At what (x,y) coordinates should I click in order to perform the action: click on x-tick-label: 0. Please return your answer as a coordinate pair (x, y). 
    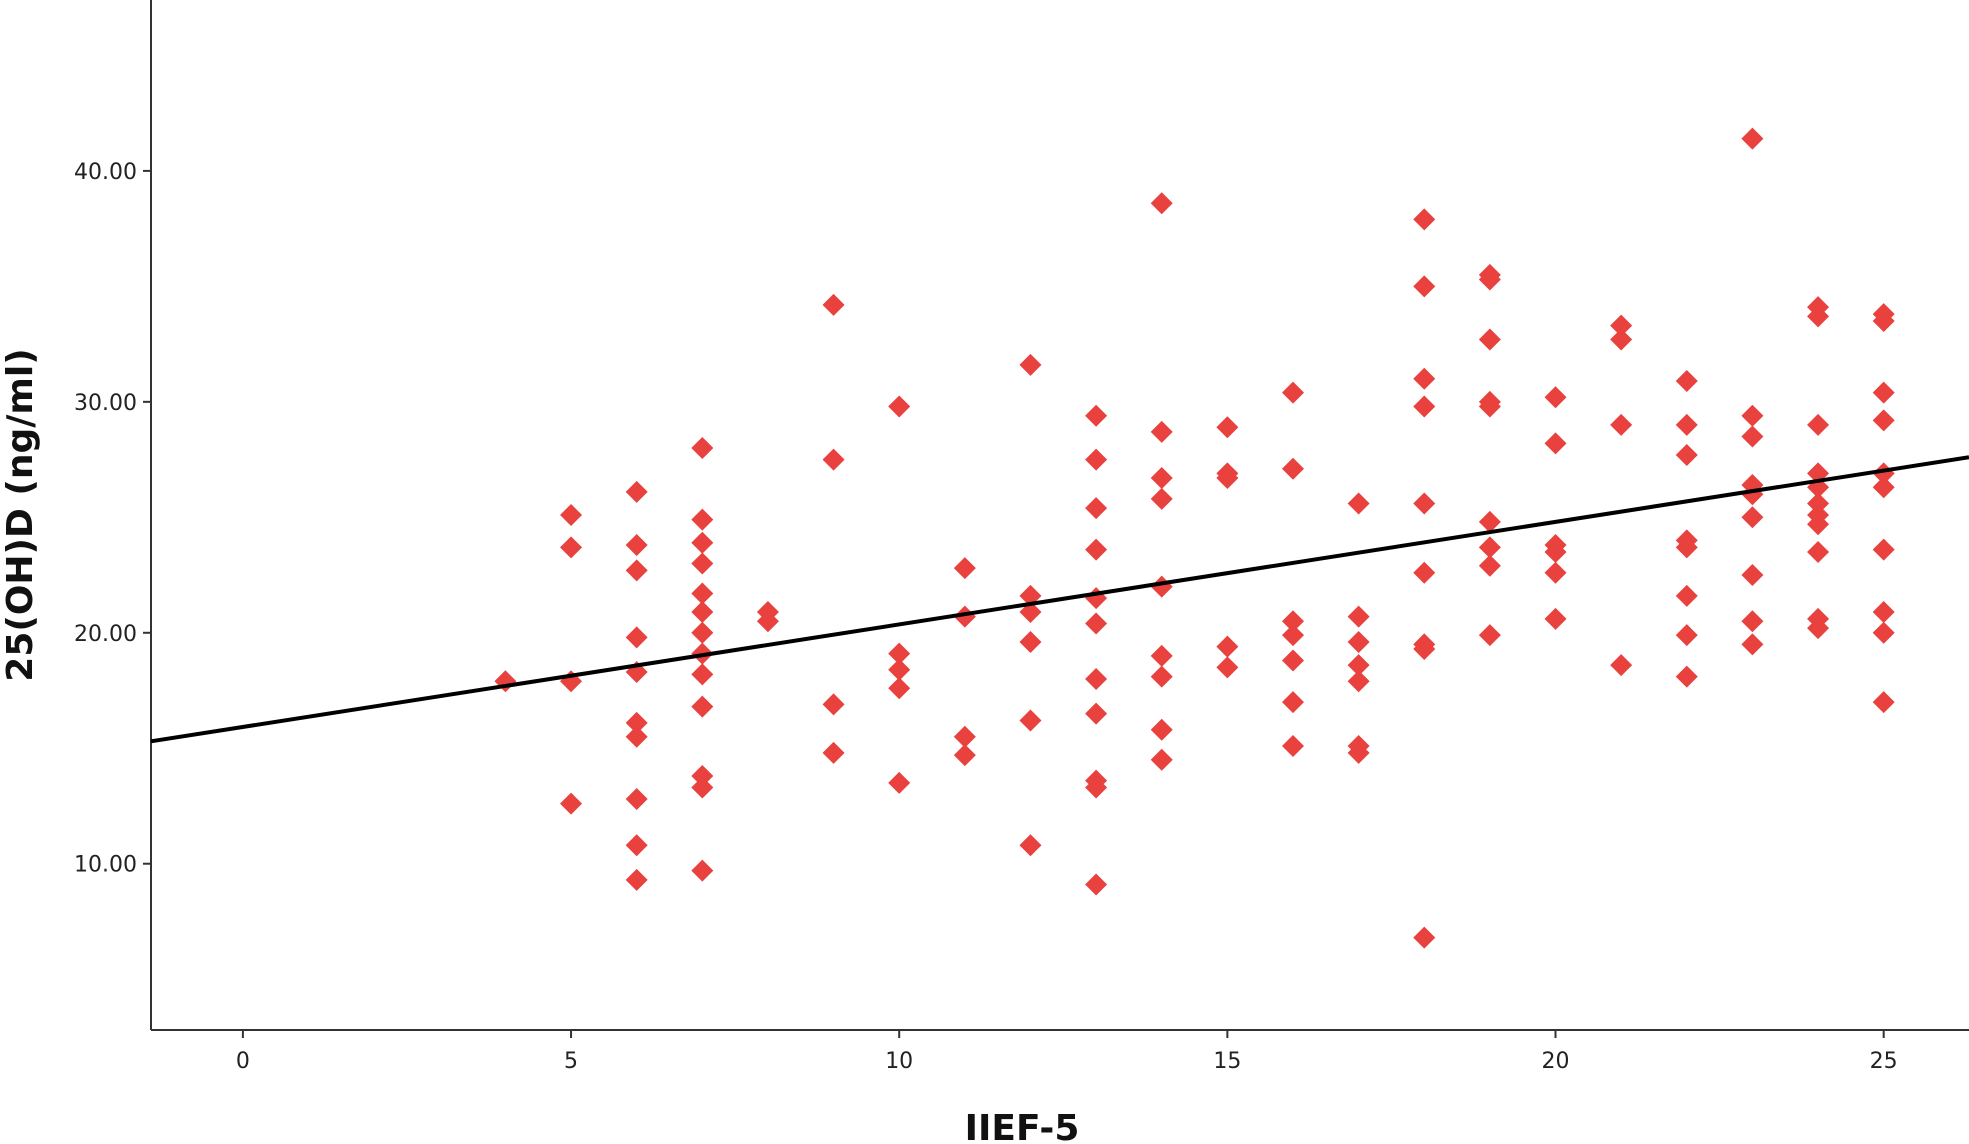
    Looking at the image, I should click on (243, 1061).